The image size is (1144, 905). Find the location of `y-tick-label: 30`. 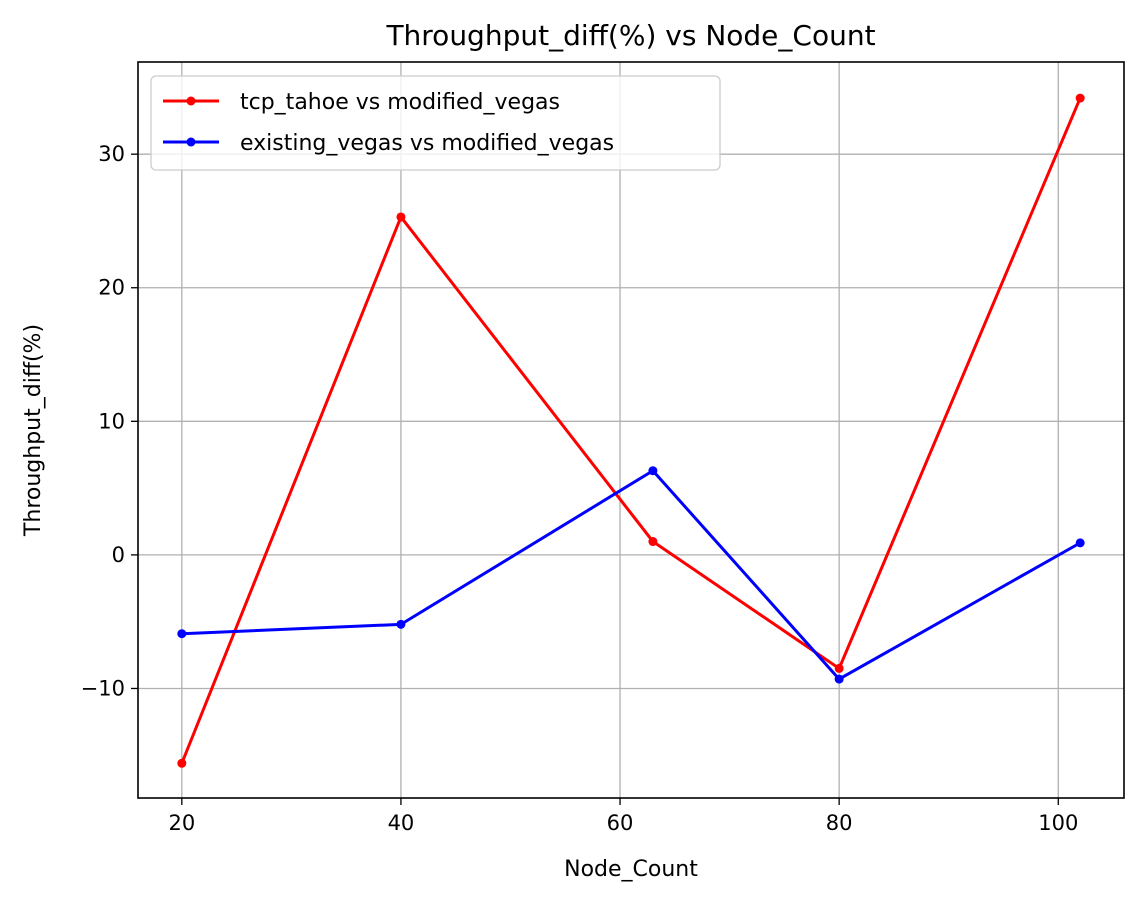

y-tick-label: 30 is located at coordinates (111, 154).